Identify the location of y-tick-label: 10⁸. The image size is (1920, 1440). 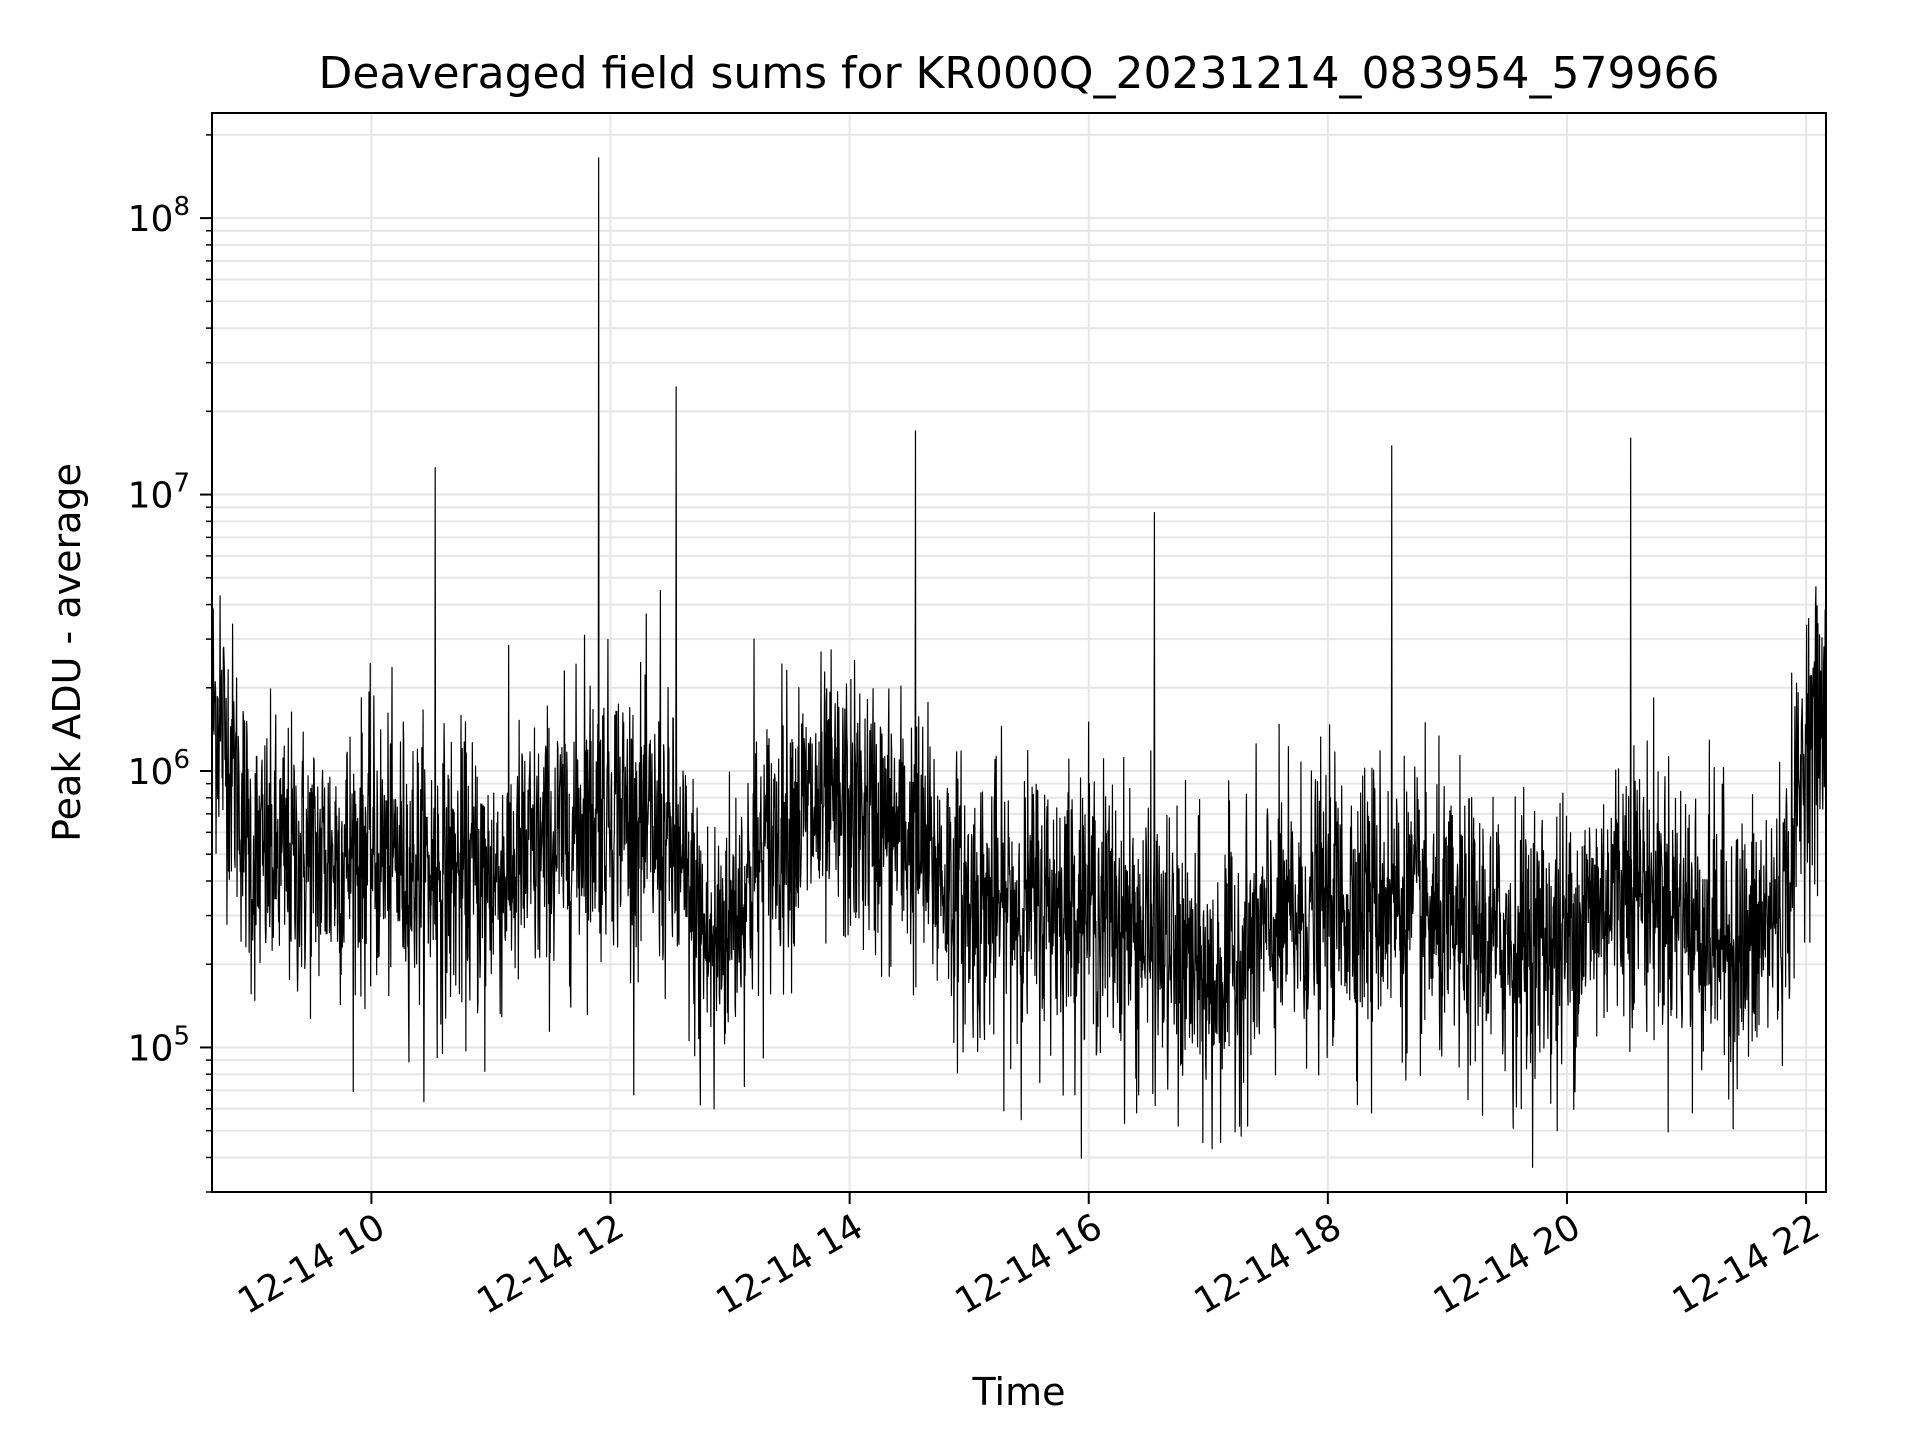
(159, 216).